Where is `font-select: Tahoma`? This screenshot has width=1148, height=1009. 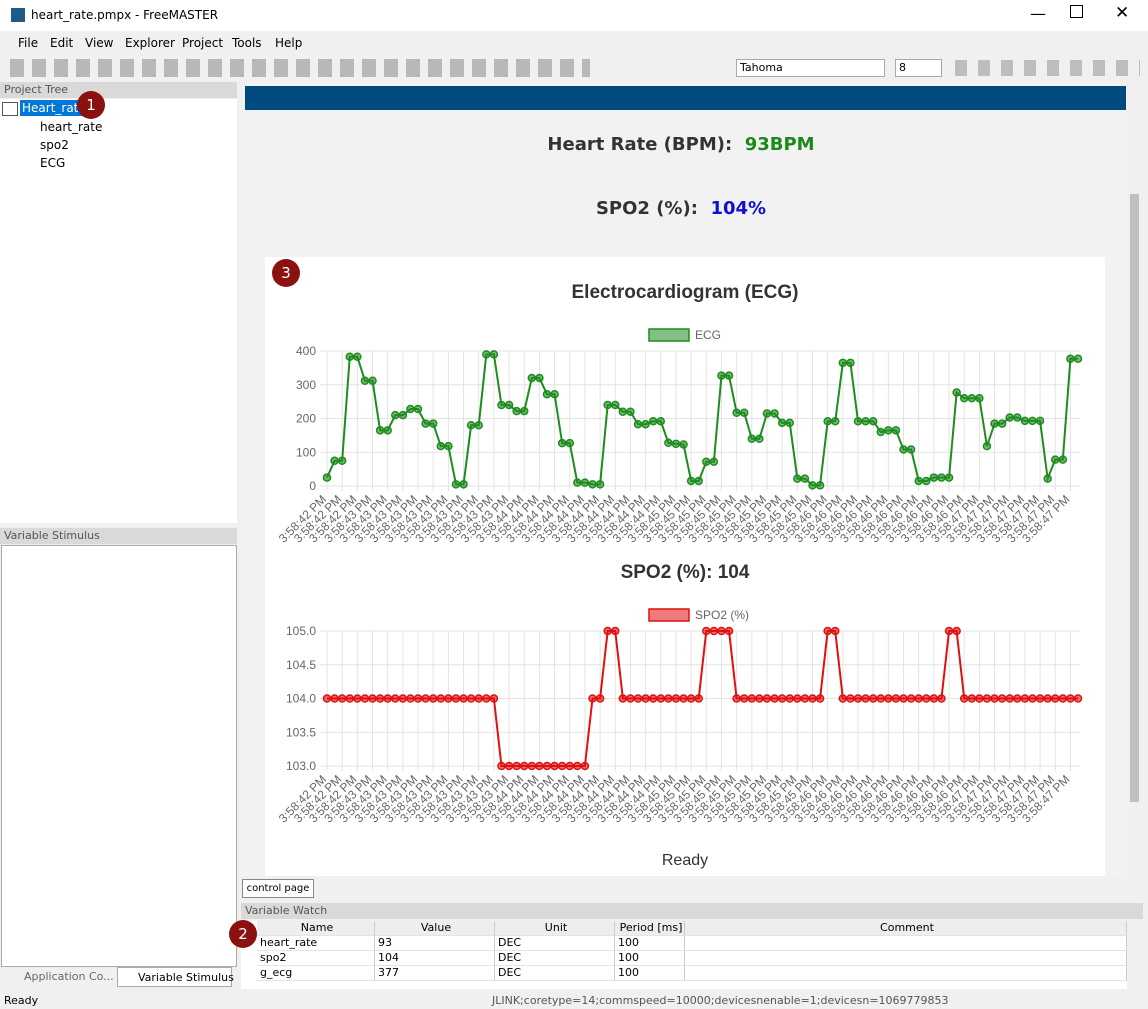
font-select: Tahoma is located at coordinates (810, 68).